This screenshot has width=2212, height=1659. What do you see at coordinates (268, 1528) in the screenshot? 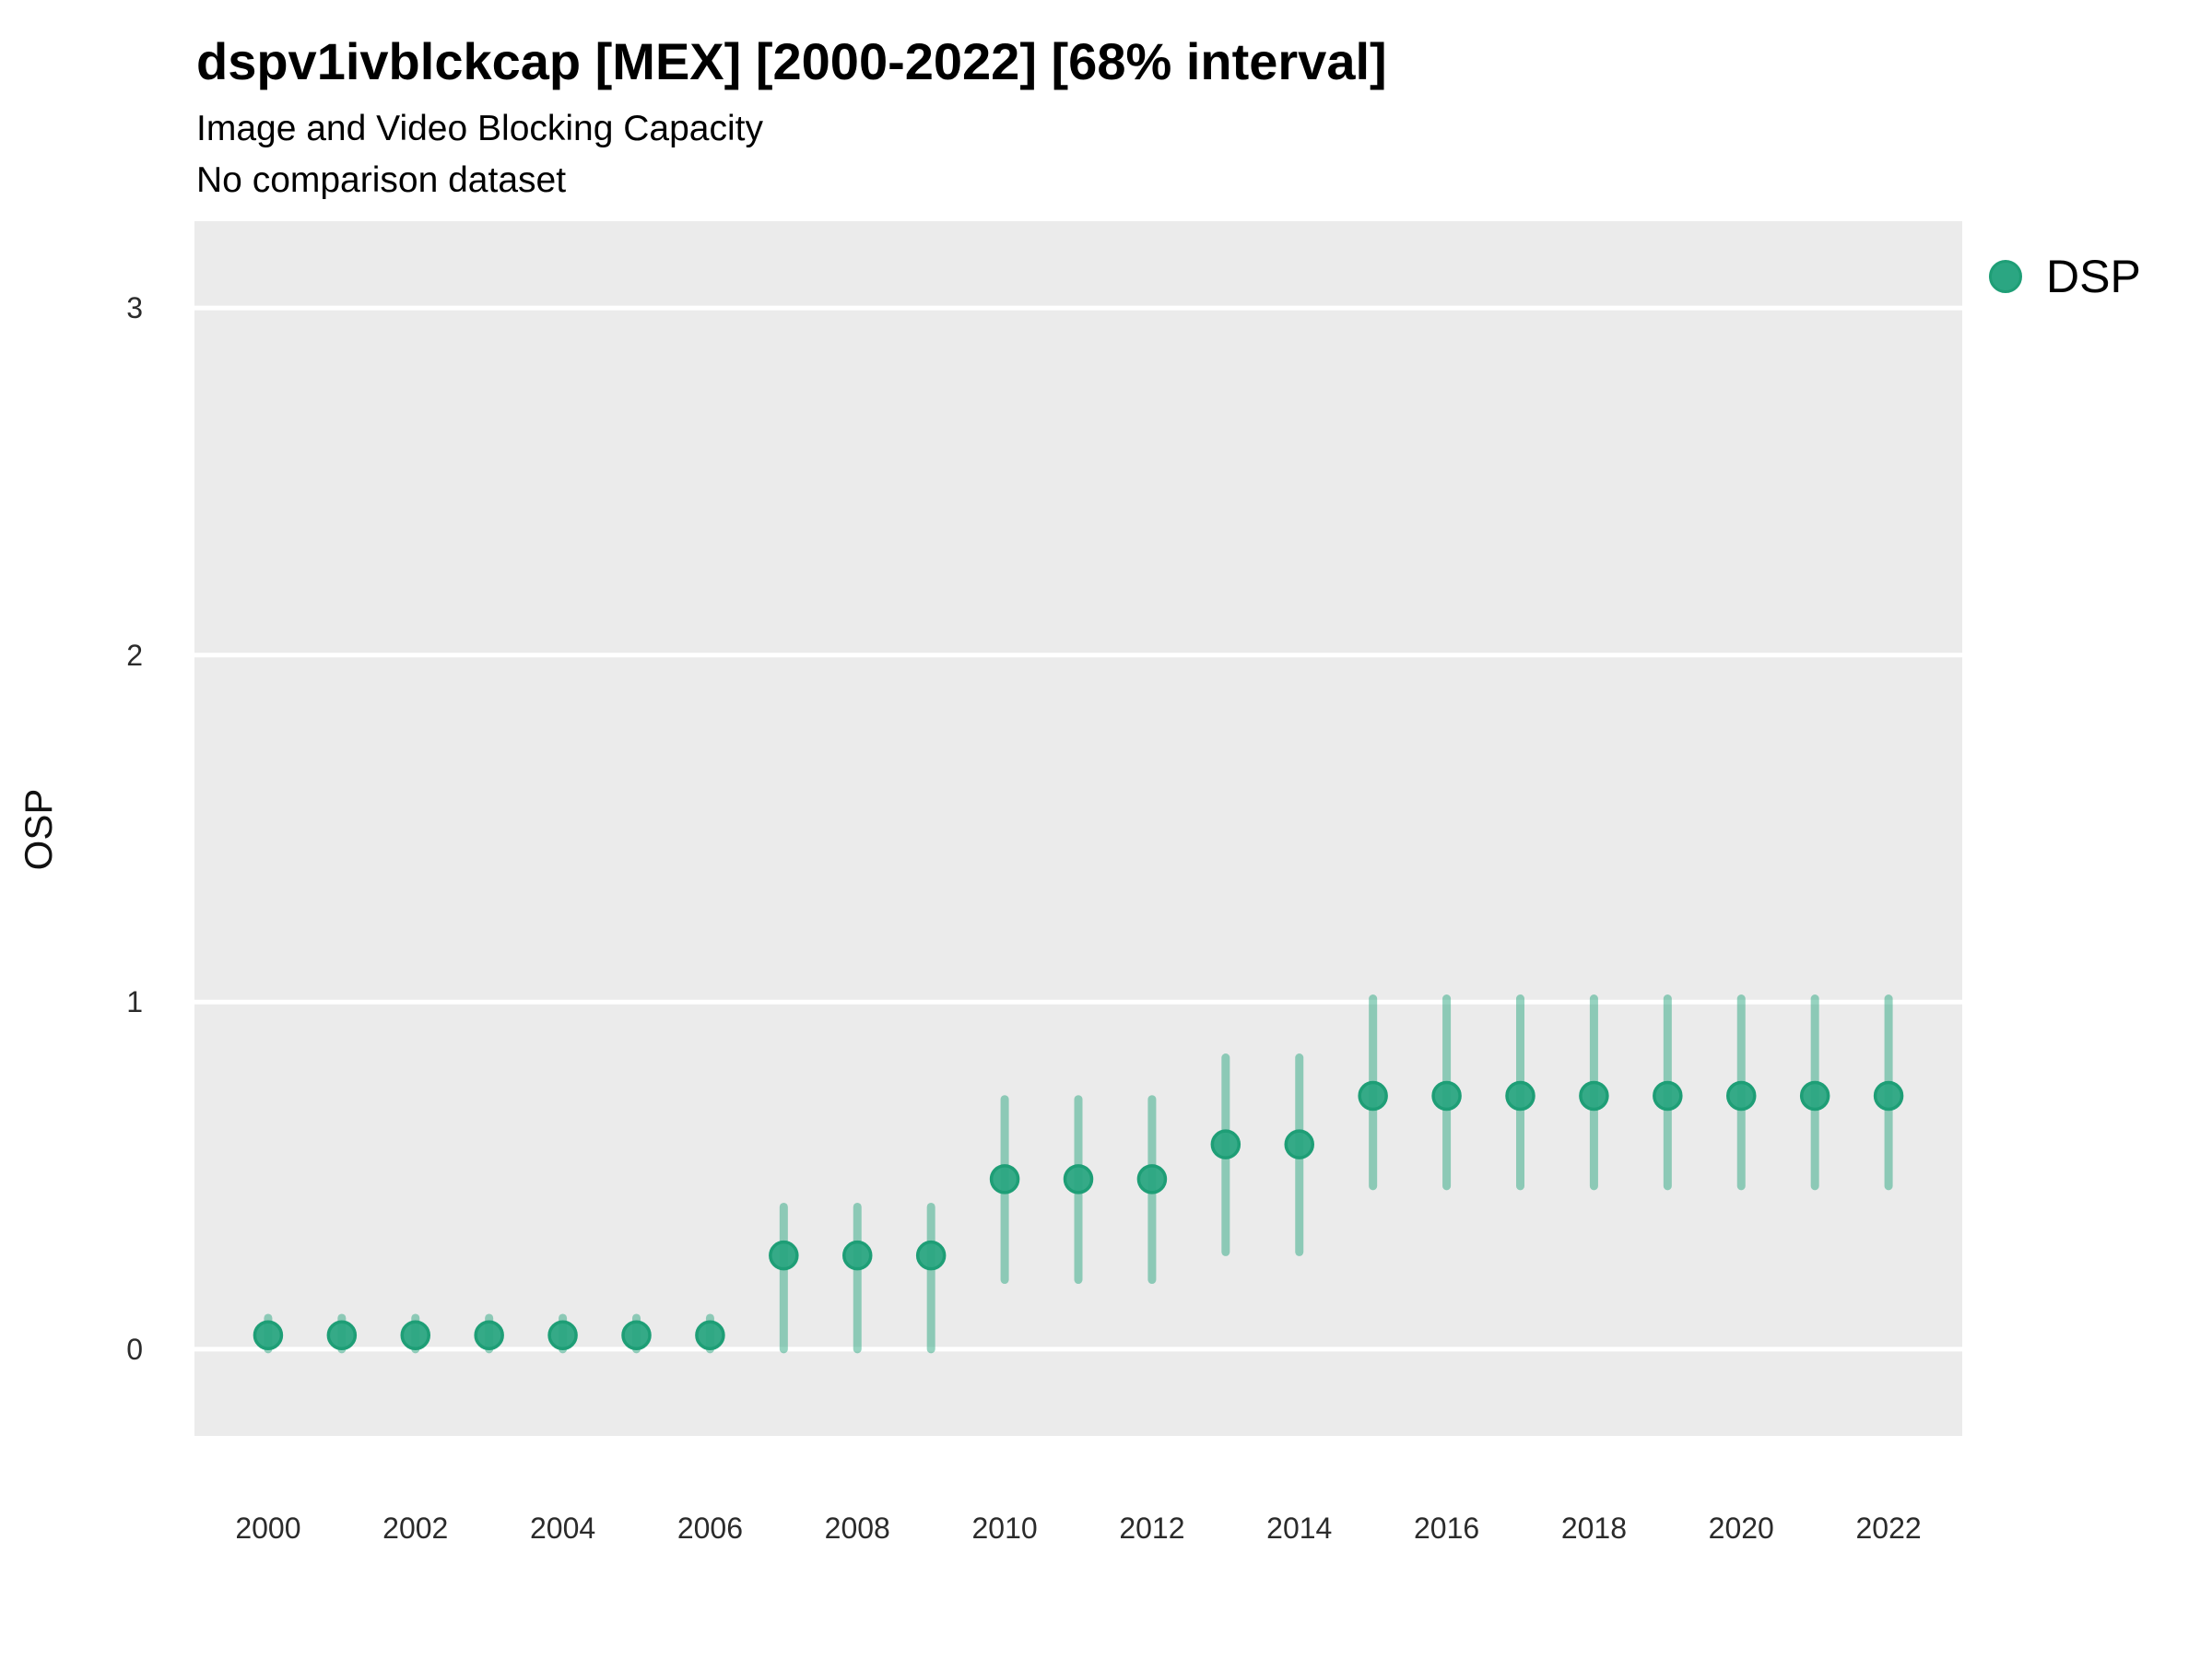
I see `x-tick-label: 2000` at bounding box center [268, 1528].